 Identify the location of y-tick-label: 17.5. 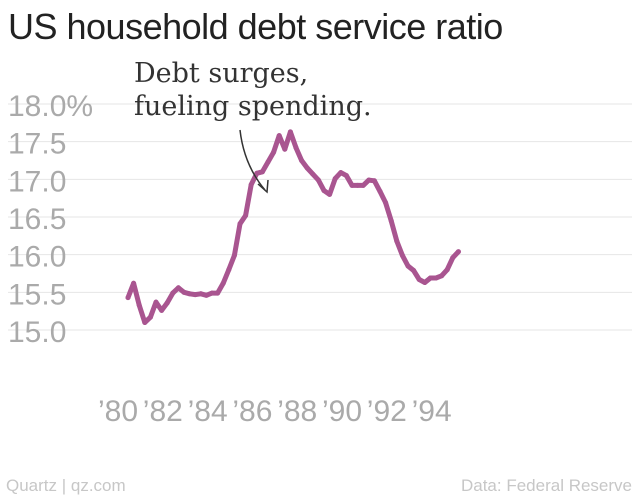
(37, 144).